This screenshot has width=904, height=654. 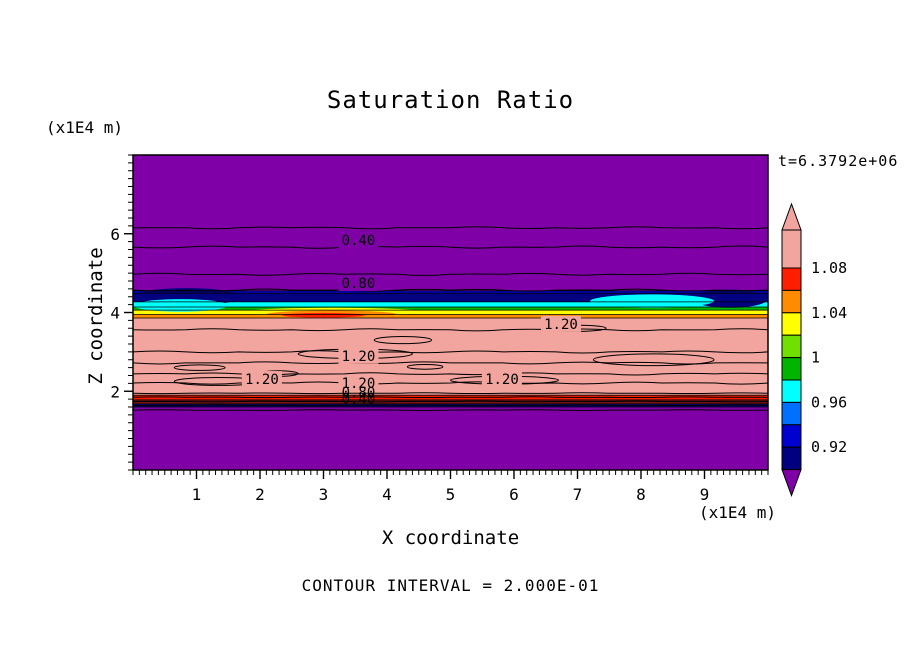 What do you see at coordinates (85, 127) in the screenshot?
I see `y-axis-units-label: (x1E4 m)` at bounding box center [85, 127].